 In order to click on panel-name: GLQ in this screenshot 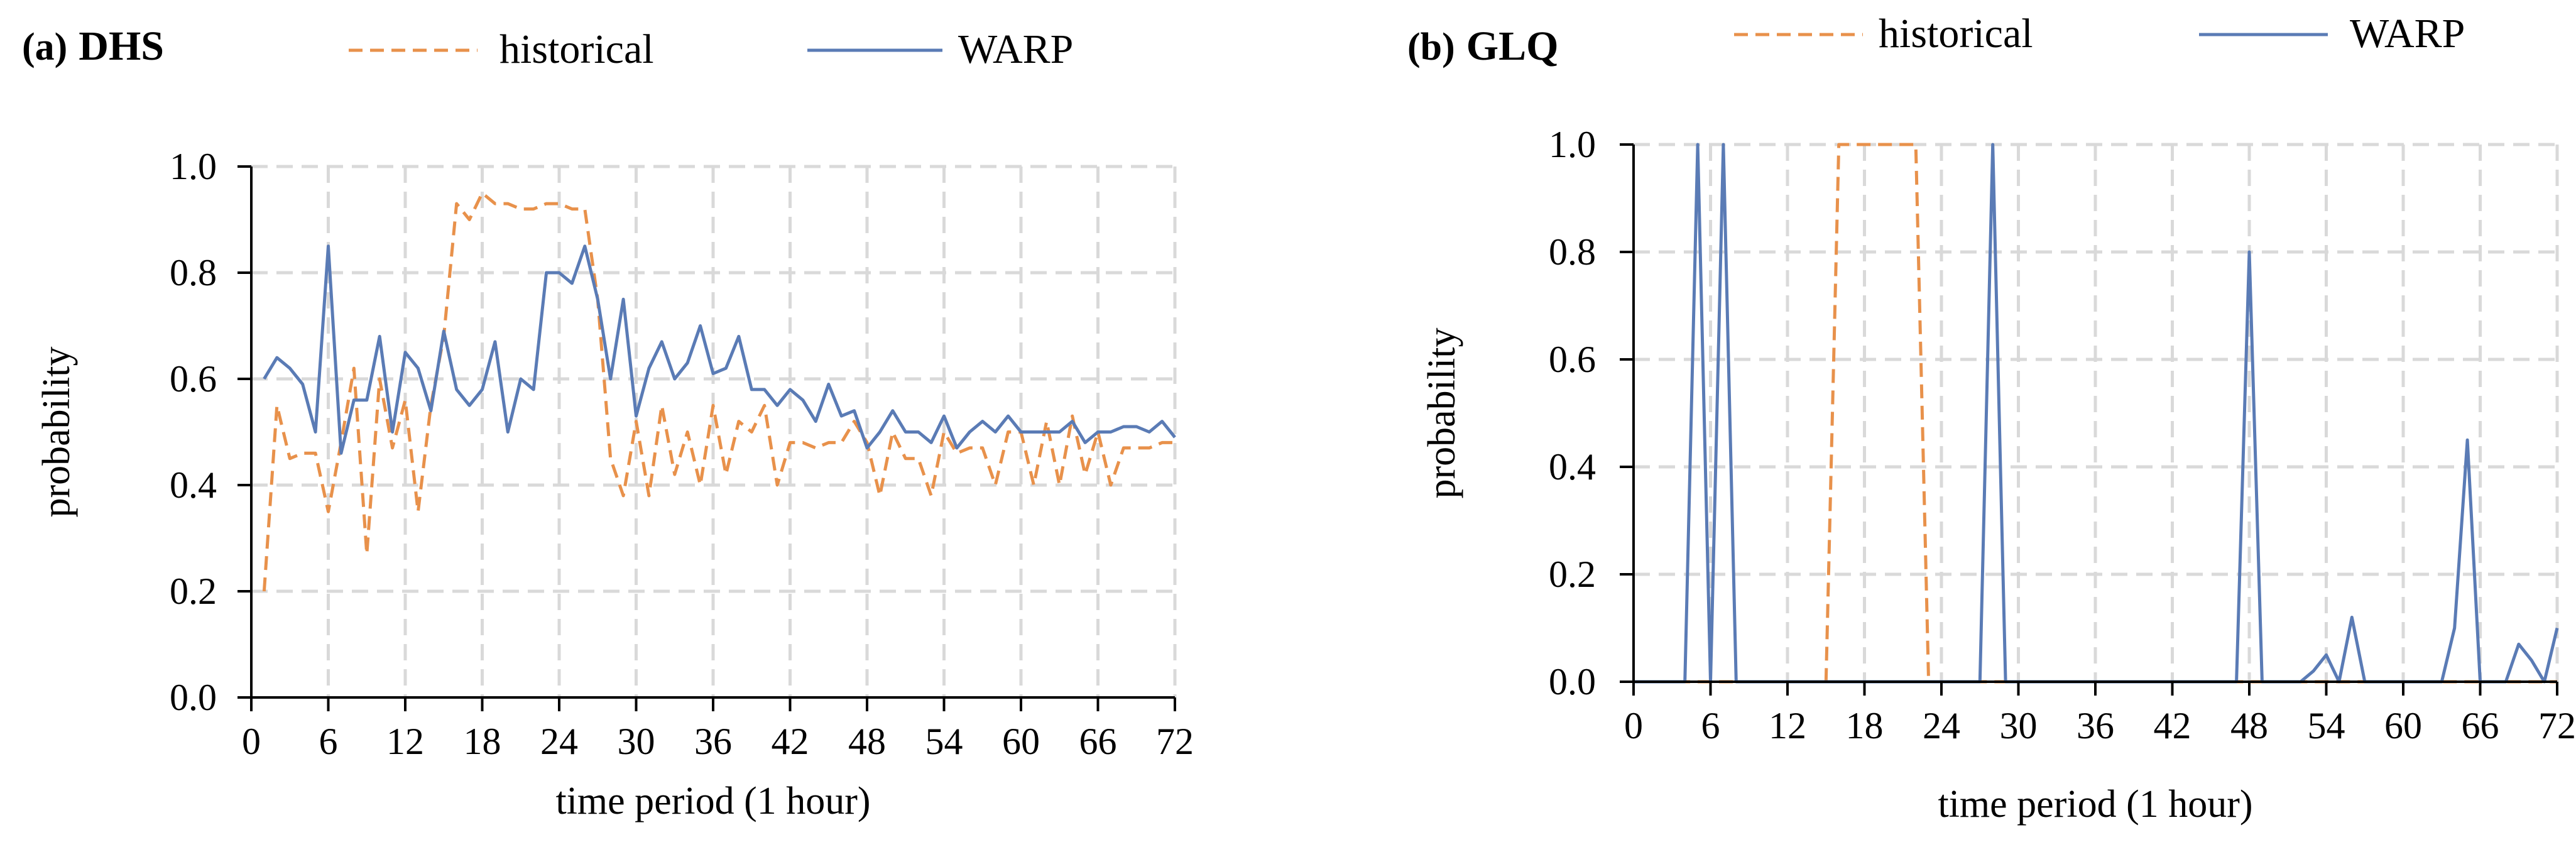, I will do `click(1513, 46)`.